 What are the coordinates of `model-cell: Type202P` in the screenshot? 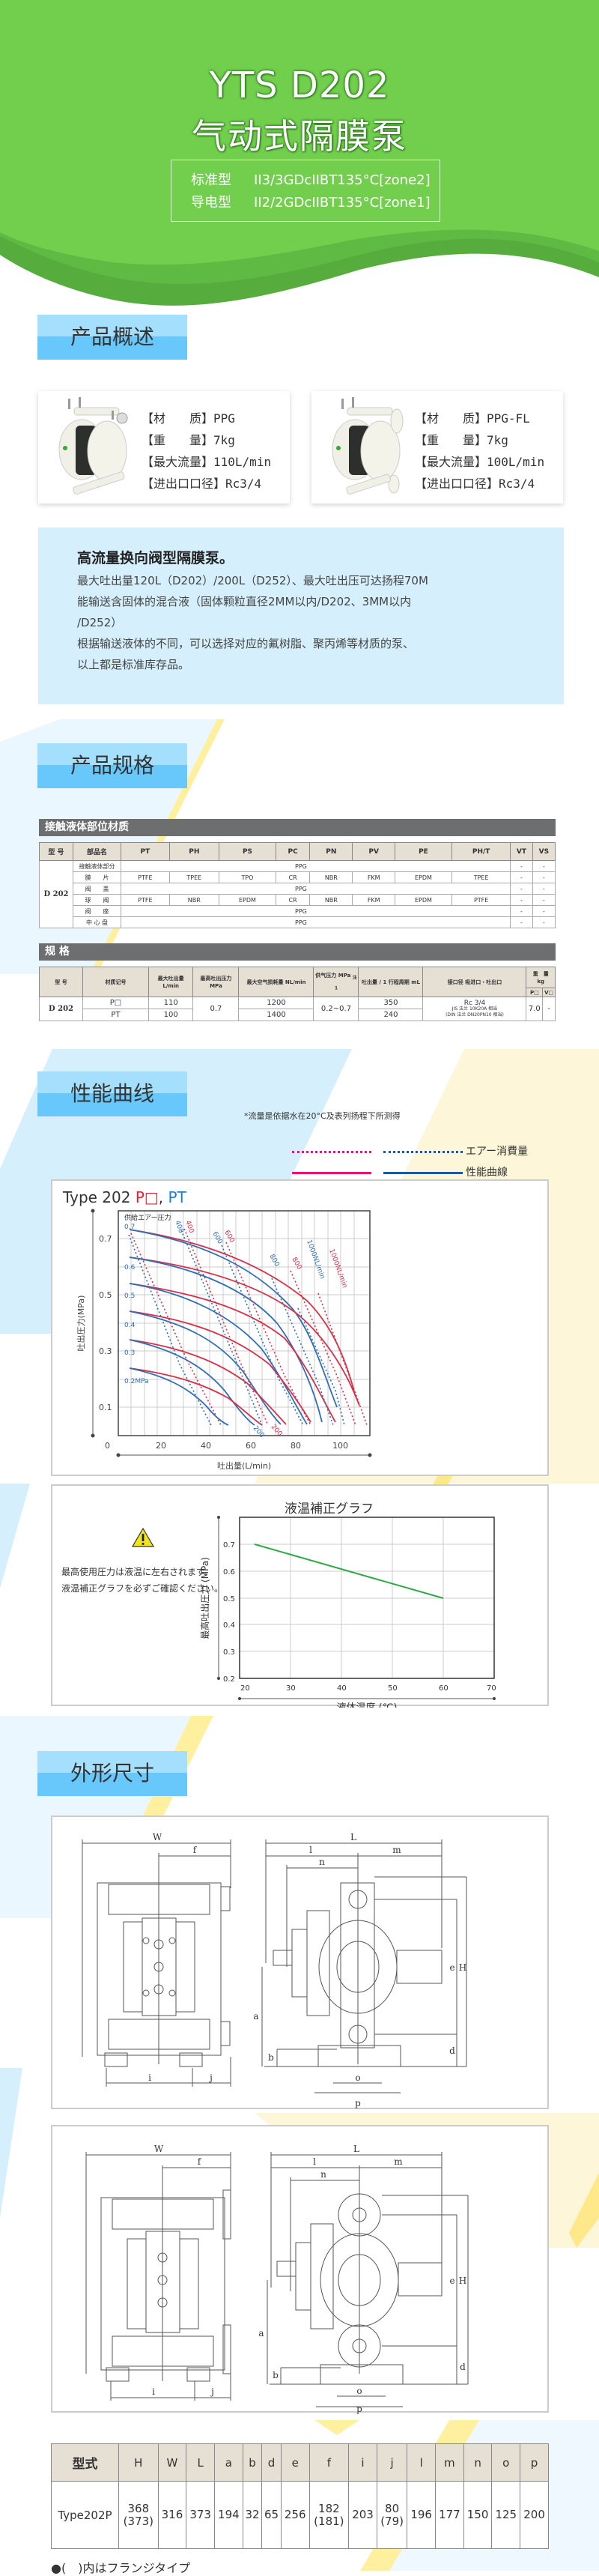 It's located at (85, 2515).